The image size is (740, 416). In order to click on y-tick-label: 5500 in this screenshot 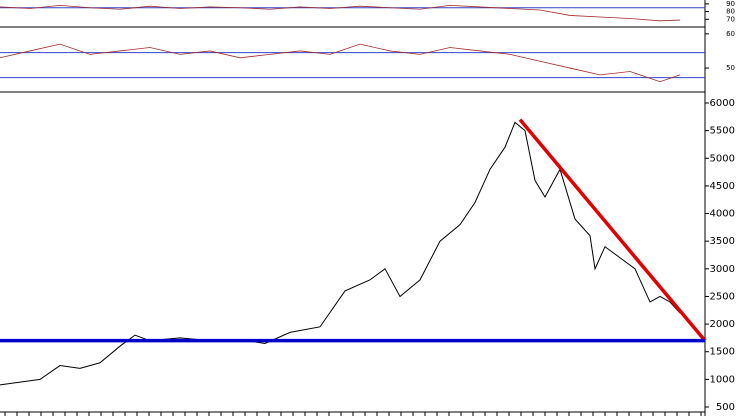, I will do `click(722, 131)`.